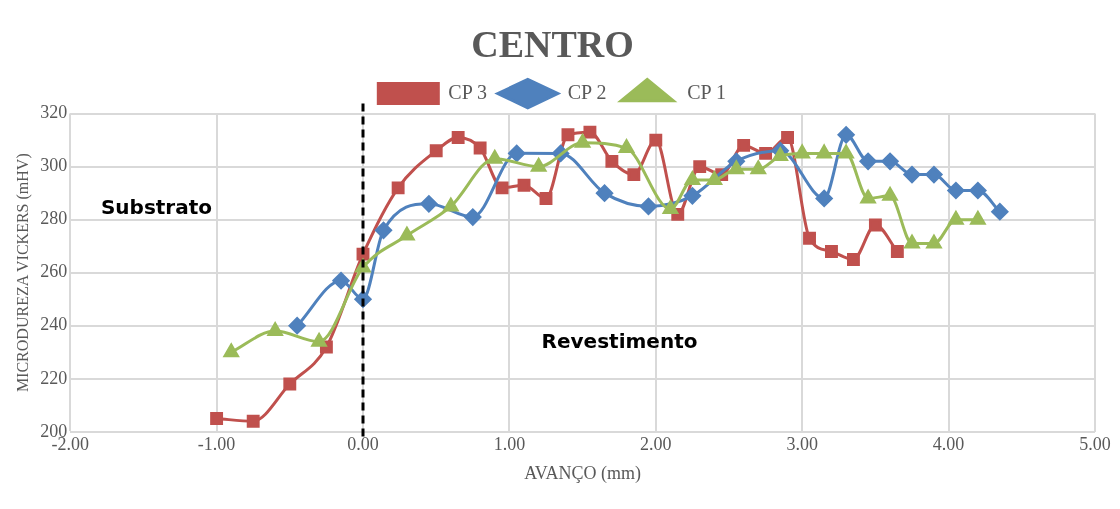 The width and height of the screenshot is (1120, 509). Describe the element at coordinates (802, 444) in the screenshot. I see `x-tick-label: 3.00` at that location.